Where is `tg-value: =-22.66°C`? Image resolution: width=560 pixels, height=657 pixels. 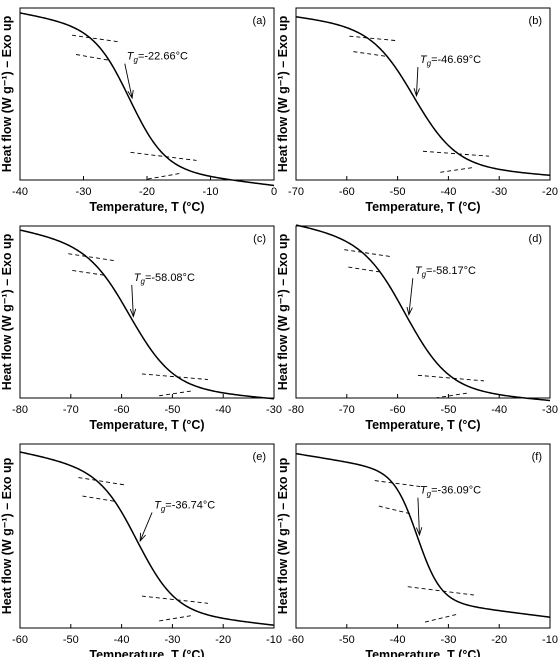
tg-value: =-22.66°C is located at coordinates (163, 57).